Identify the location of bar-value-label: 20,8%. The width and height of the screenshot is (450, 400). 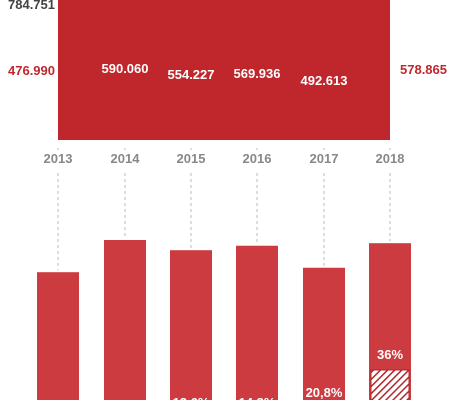
(324, 392).